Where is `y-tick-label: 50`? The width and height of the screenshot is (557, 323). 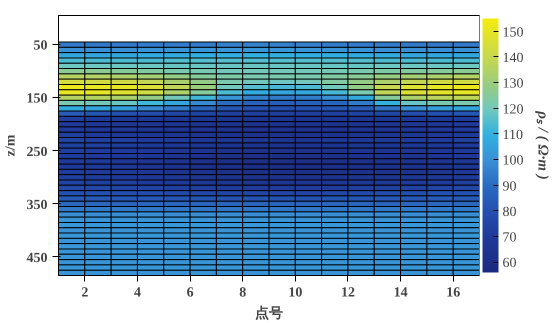
y-tick-label: 50 is located at coordinates (41, 46).